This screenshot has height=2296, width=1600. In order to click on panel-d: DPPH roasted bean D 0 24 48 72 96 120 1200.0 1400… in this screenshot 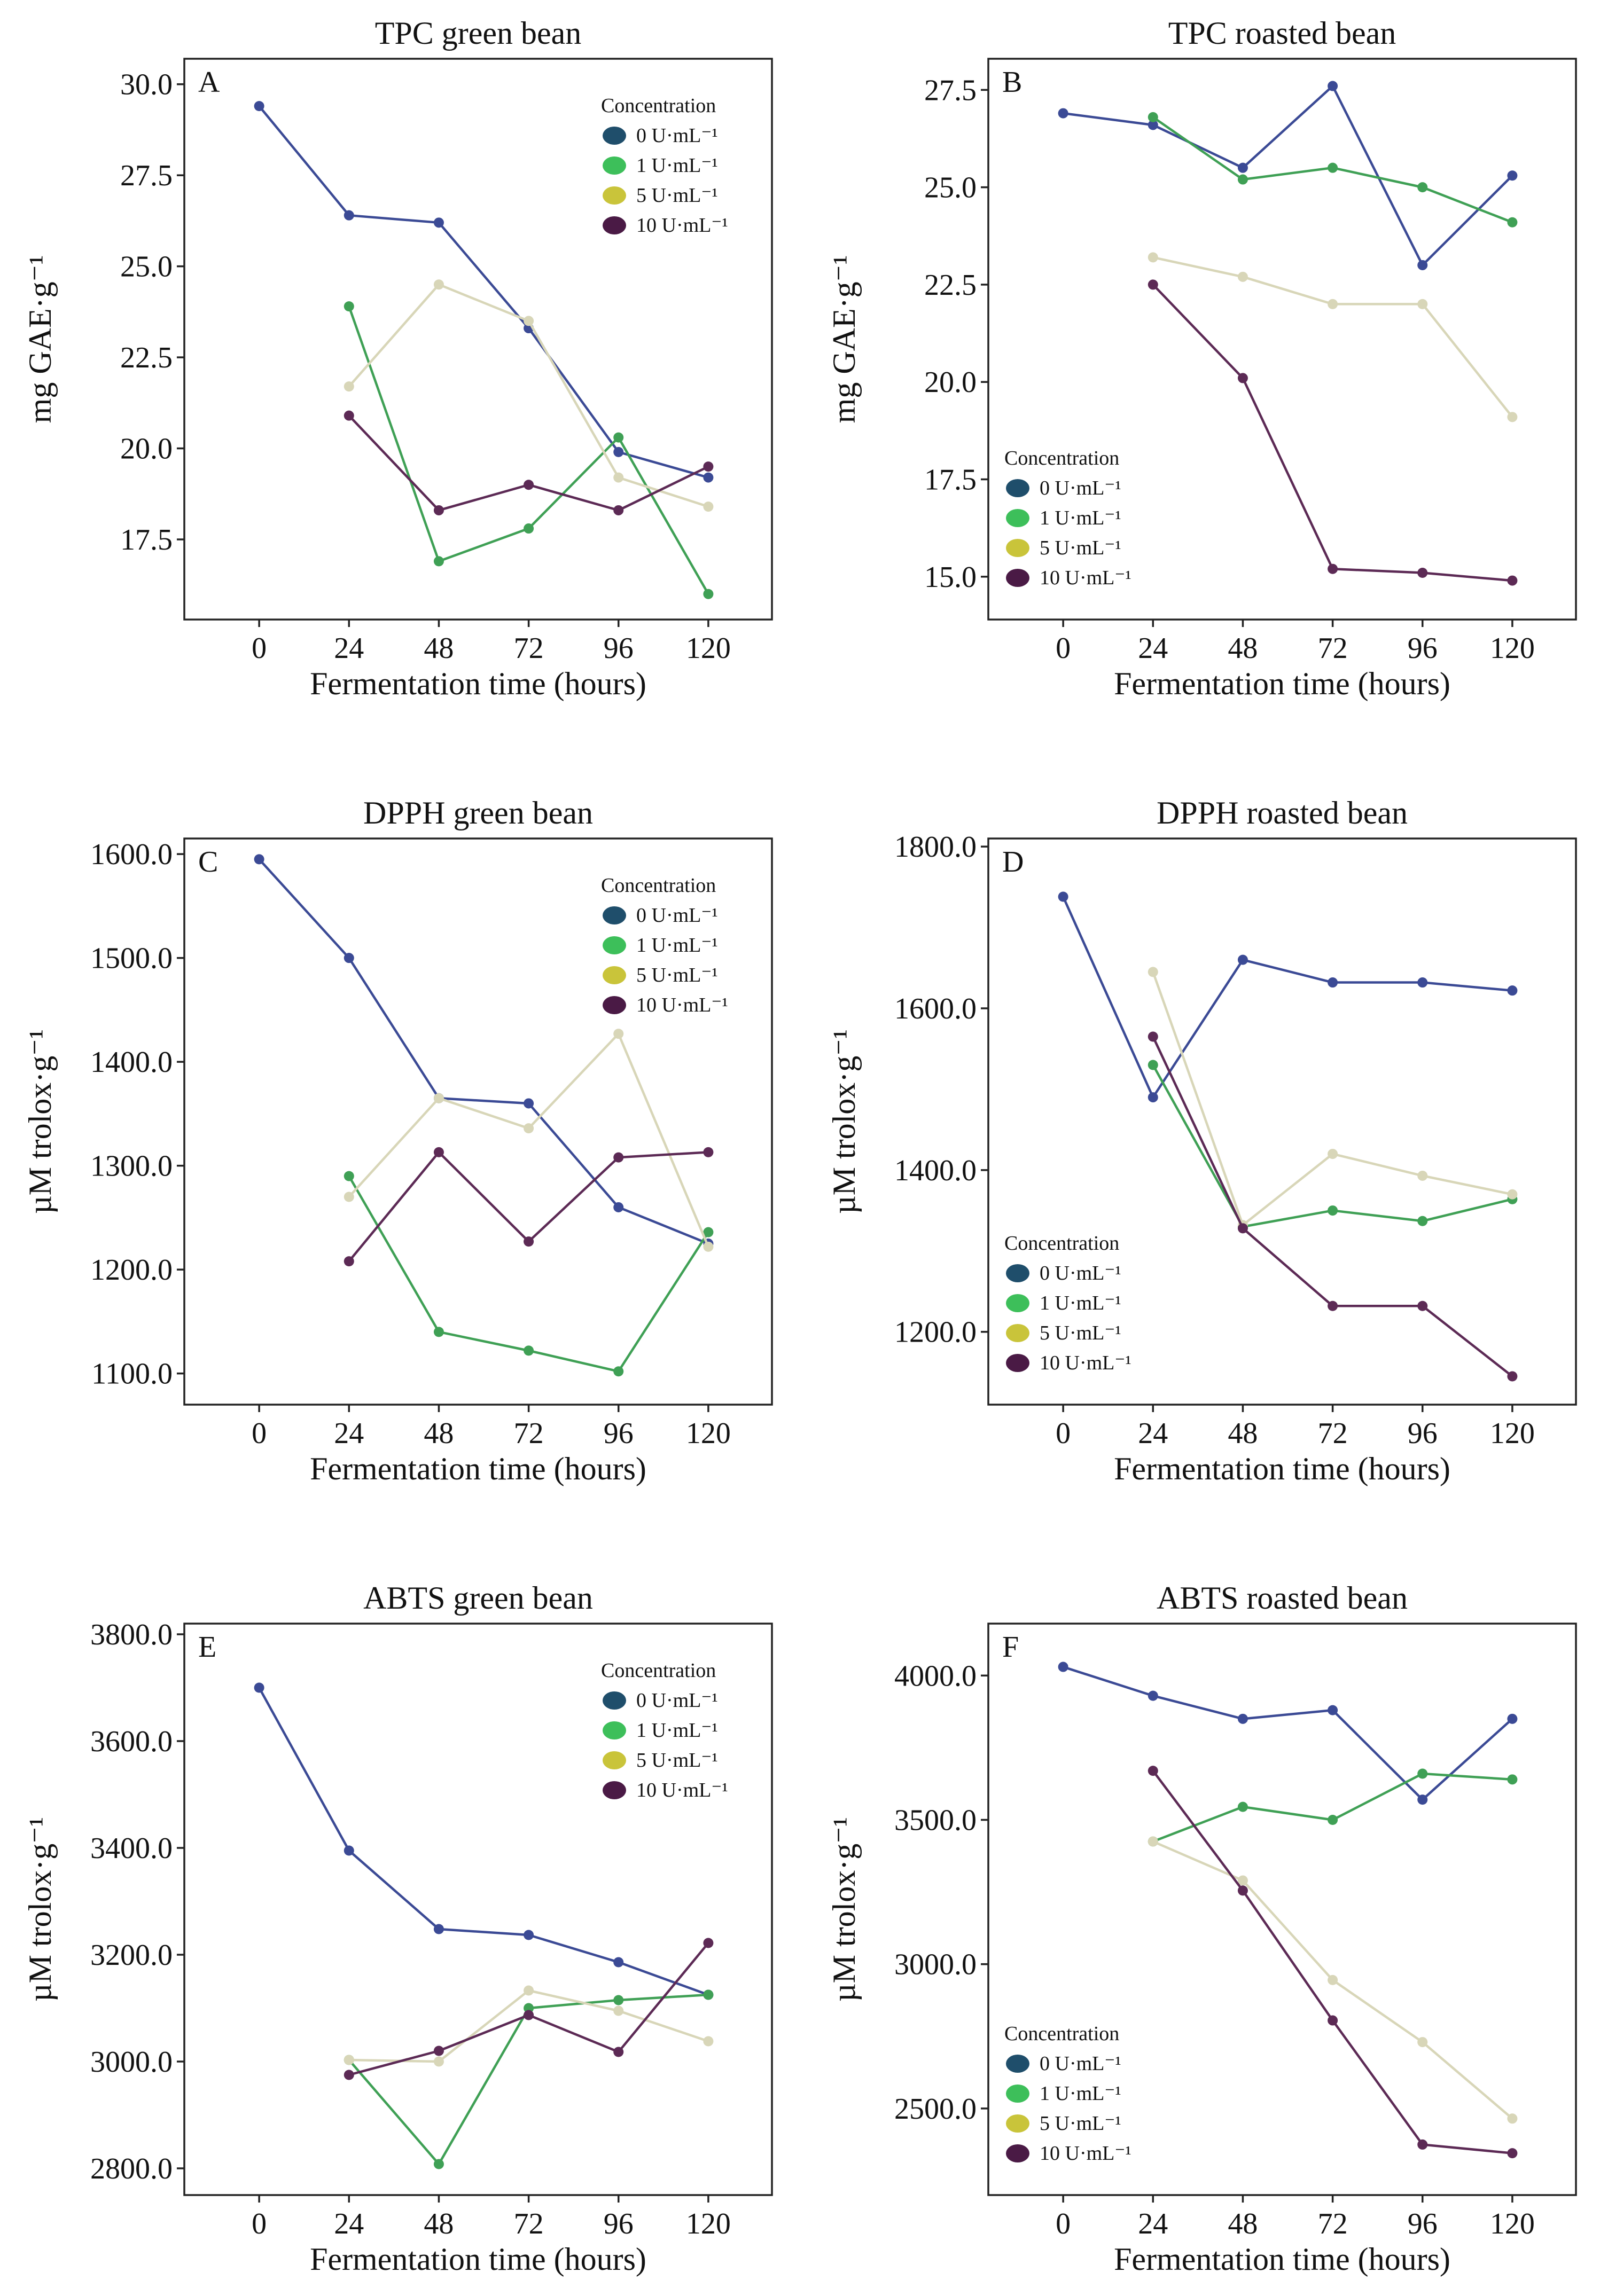, I will do `click(1201, 1140)`.